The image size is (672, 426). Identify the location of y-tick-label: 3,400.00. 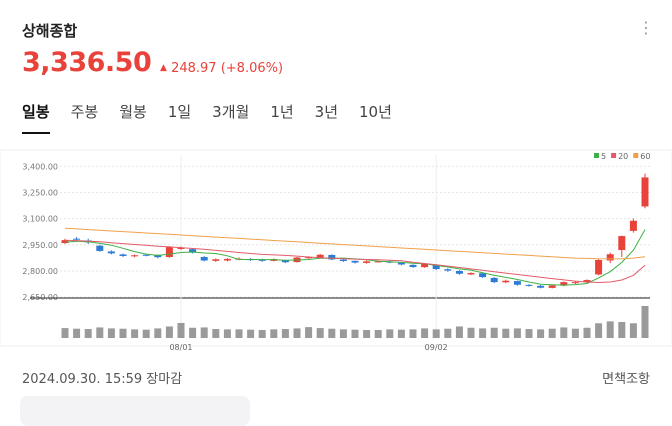
(40, 166).